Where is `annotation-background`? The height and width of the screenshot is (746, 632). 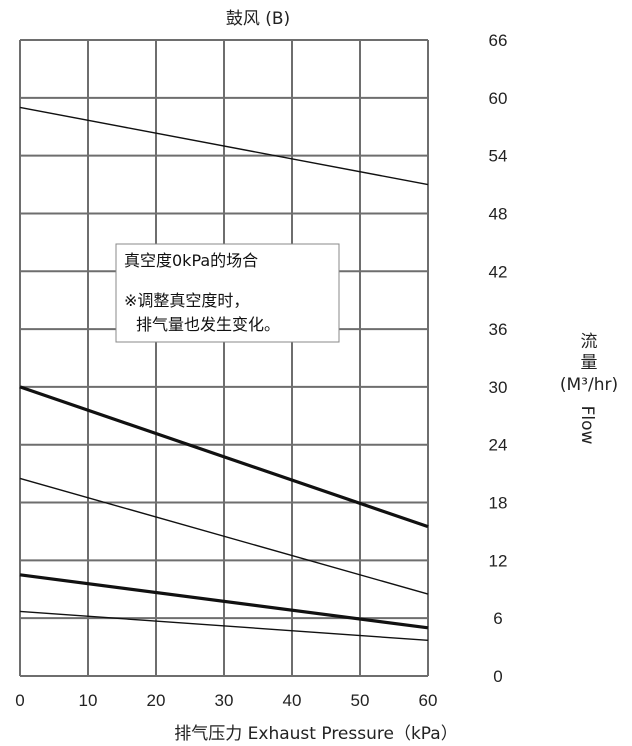
annotation-background is located at coordinates (227, 293).